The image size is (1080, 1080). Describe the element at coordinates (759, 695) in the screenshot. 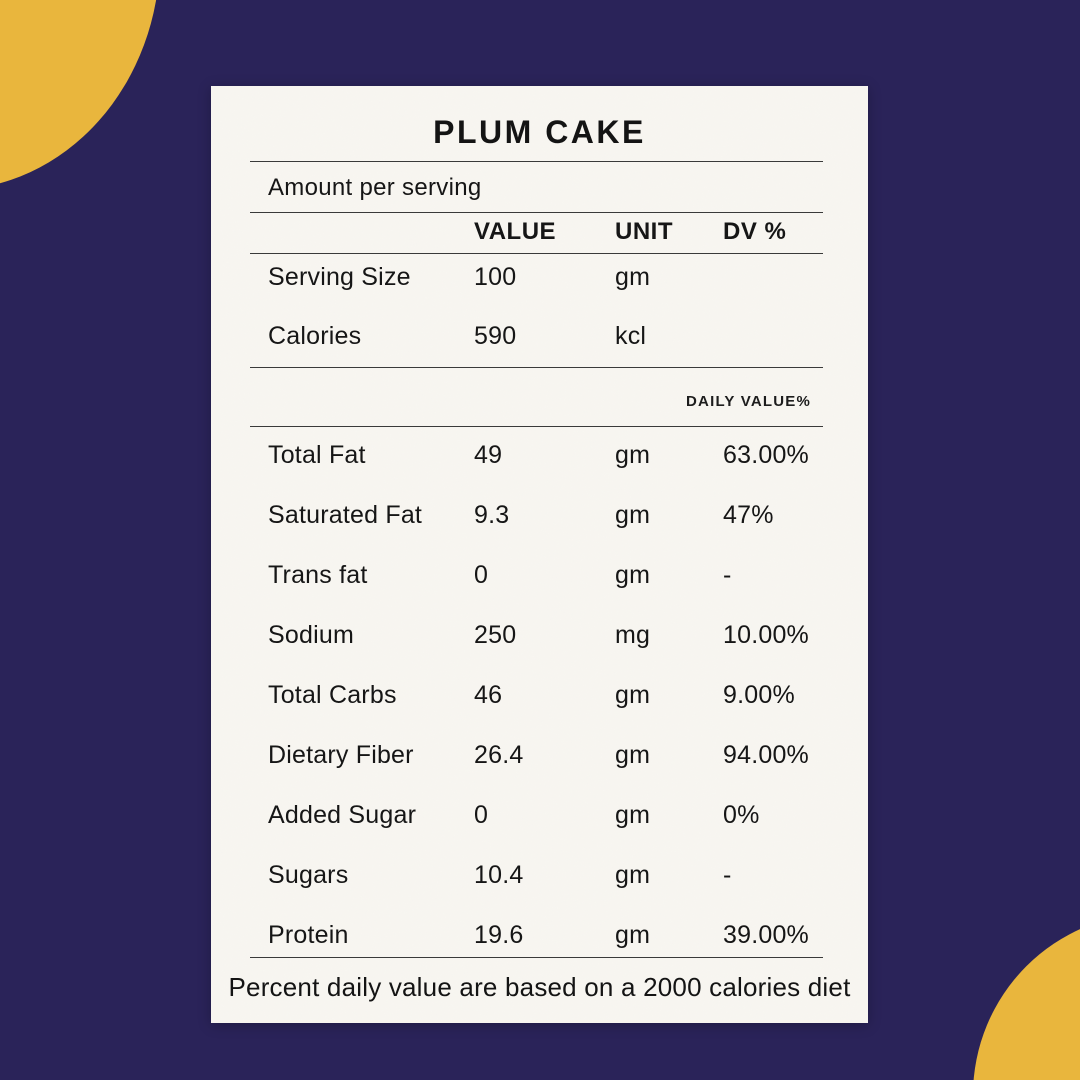

I see `nutrient-dv: 9.00%` at that location.